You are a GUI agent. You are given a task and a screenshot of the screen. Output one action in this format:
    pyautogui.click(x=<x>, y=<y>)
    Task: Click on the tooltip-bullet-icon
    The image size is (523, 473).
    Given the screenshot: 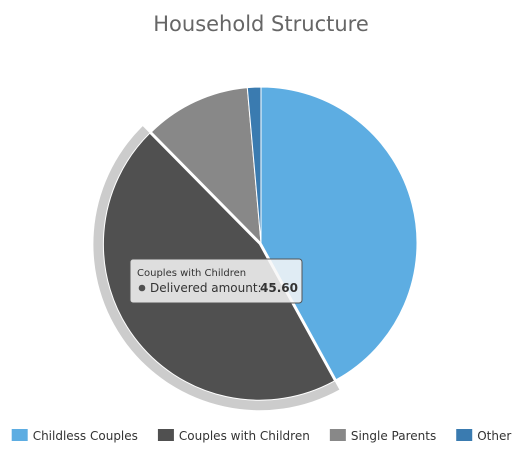 What is the action you would take?
    pyautogui.click(x=142, y=288)
    